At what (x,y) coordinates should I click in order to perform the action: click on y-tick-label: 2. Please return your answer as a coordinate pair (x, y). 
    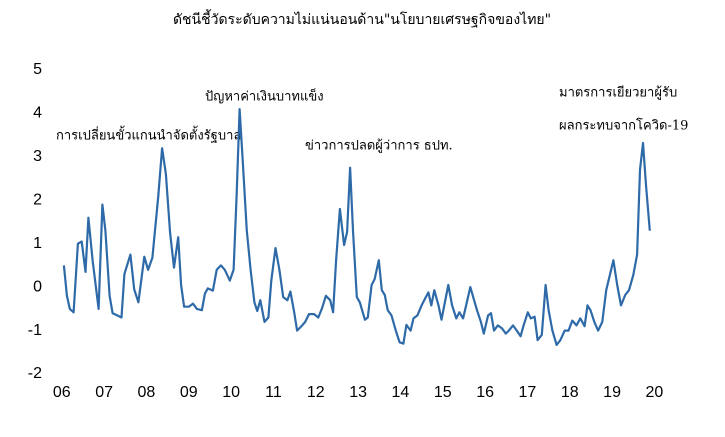
    Looking at the image, I should click on (37, 200).